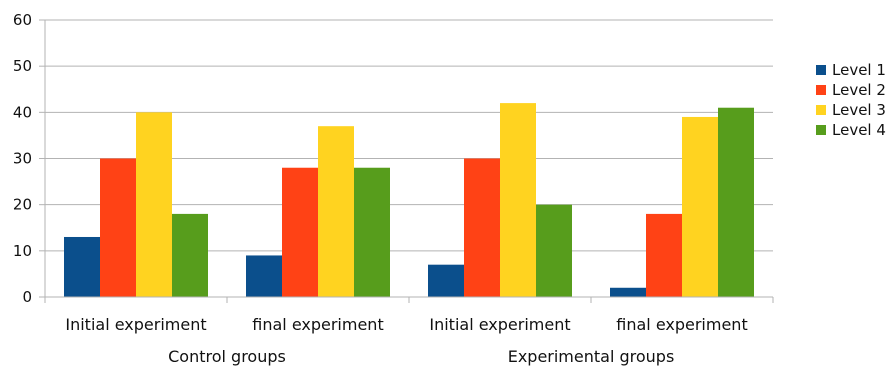 The height and width of the screenshot is (369, 896). I want to click on y-tick-label: 0, so click(27, 297).